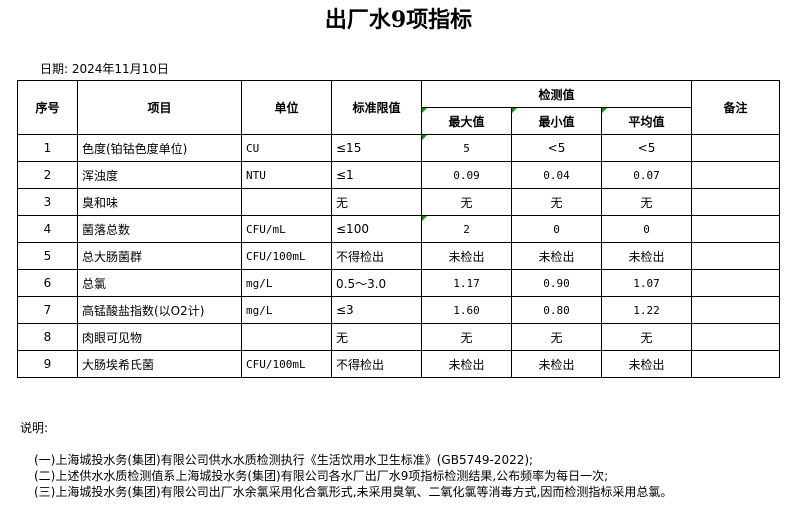 The image size is (797, 507). I want to click on cell: ≤3, so click(376, 310).